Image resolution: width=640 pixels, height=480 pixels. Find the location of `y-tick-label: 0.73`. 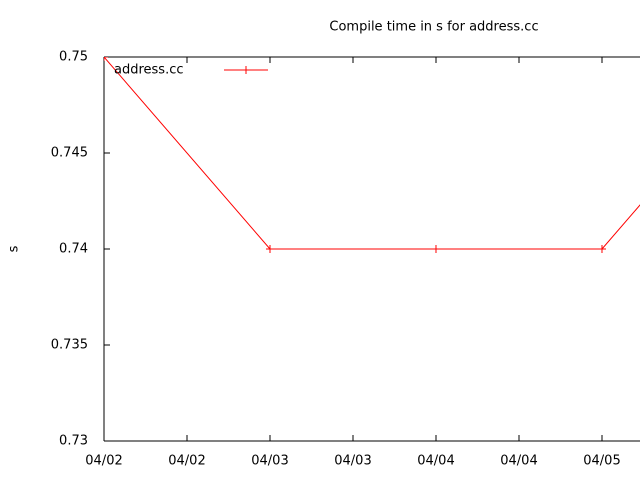

y-tick-label: 0.73 is located at coordinates (73, 441).